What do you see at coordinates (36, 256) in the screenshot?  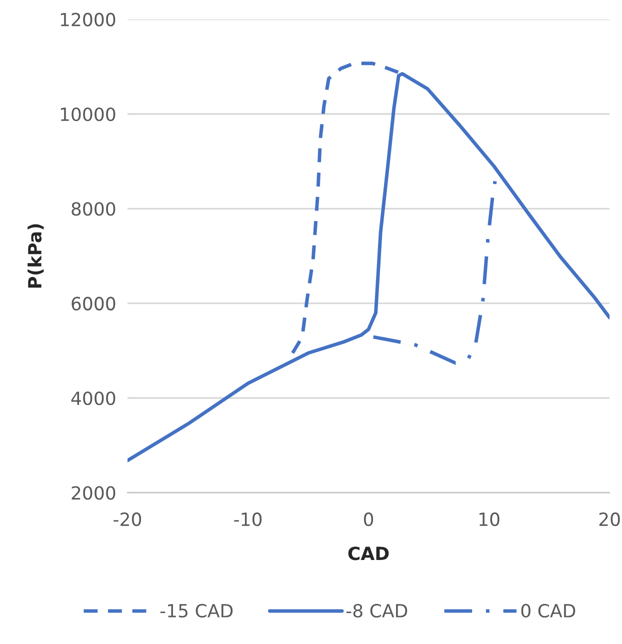 I see `y-axis-title: P(kPa)` at bounding box center [36, 256].